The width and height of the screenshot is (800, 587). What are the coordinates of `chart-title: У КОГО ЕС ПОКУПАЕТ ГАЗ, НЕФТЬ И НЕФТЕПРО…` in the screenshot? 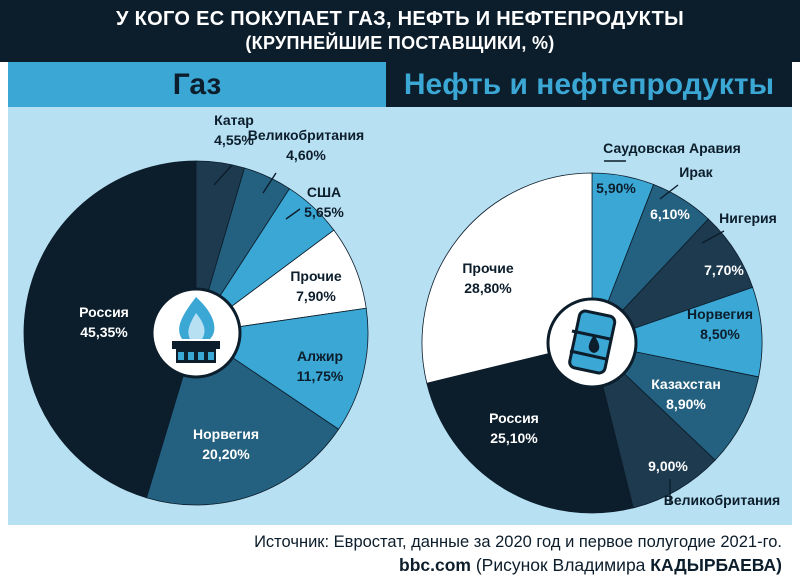 It's located at (400, 19).